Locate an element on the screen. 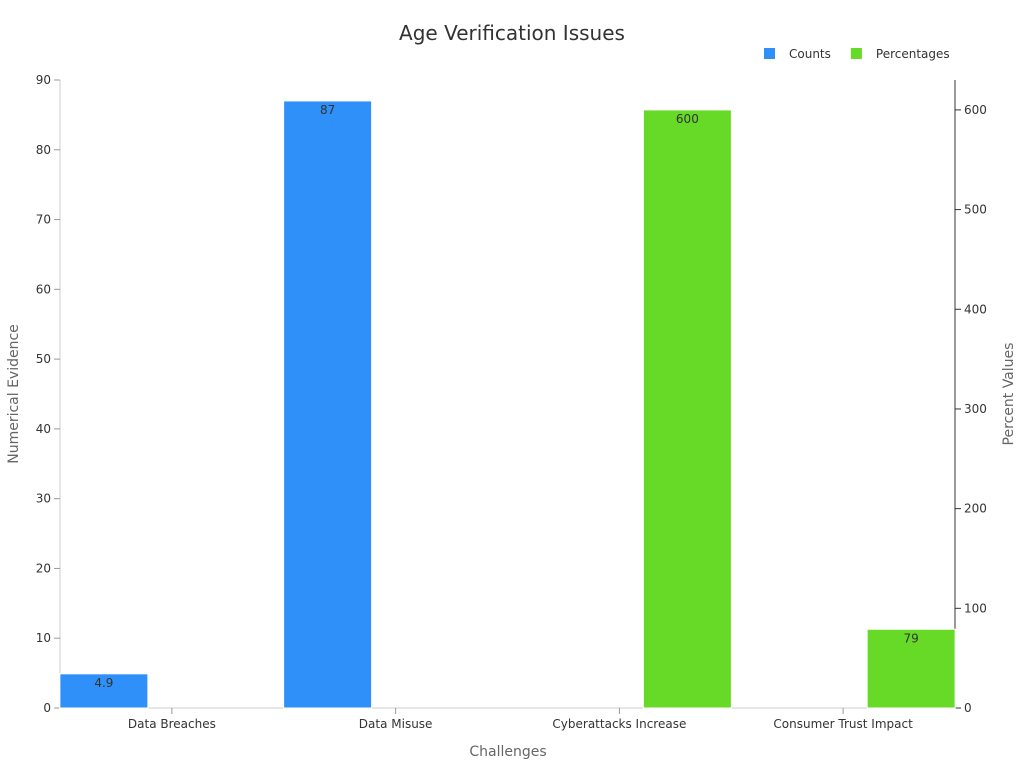  x-axis-label: Challenges is located at coordinates (507, 752).